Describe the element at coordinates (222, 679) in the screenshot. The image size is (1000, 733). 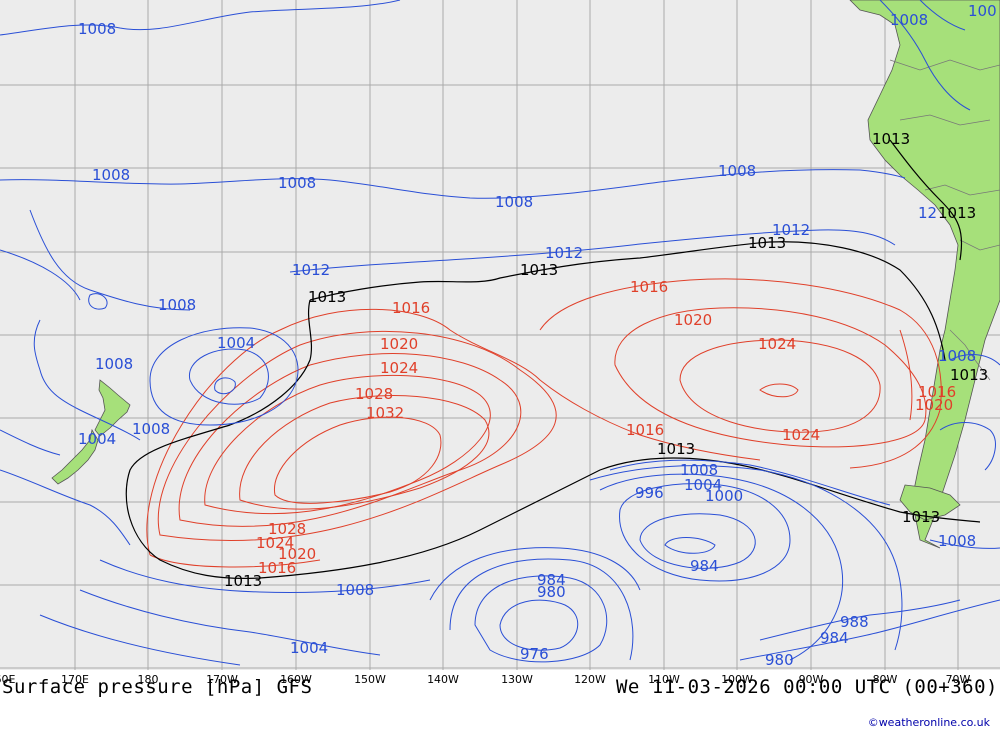
I see `longitude-label: 170W` at that location.